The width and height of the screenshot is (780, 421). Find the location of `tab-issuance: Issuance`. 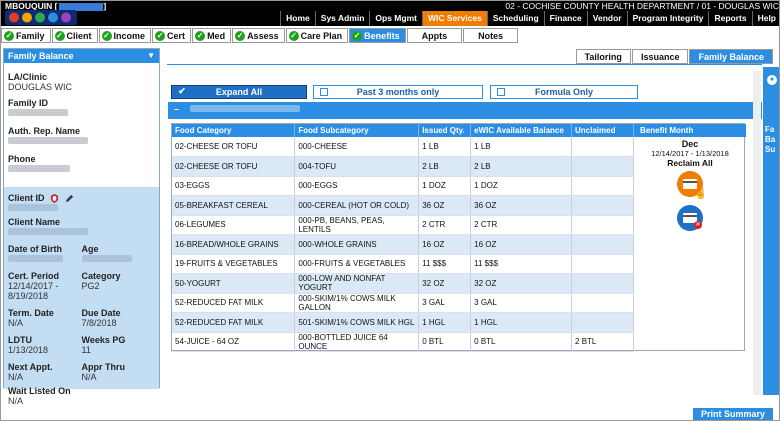

tab-issuance: Issuance is located at coordinates (660, 56).